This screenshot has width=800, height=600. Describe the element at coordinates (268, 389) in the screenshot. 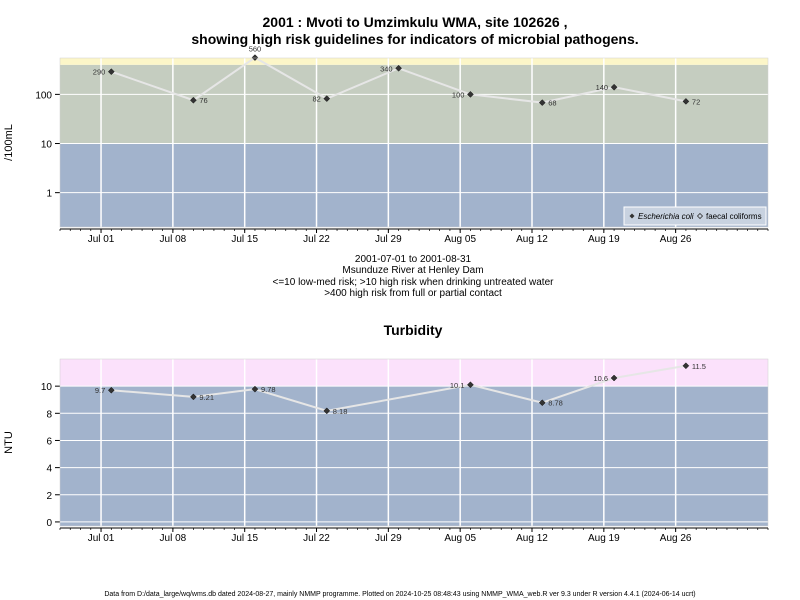

I see `data-label-2: 9.78` at that location.